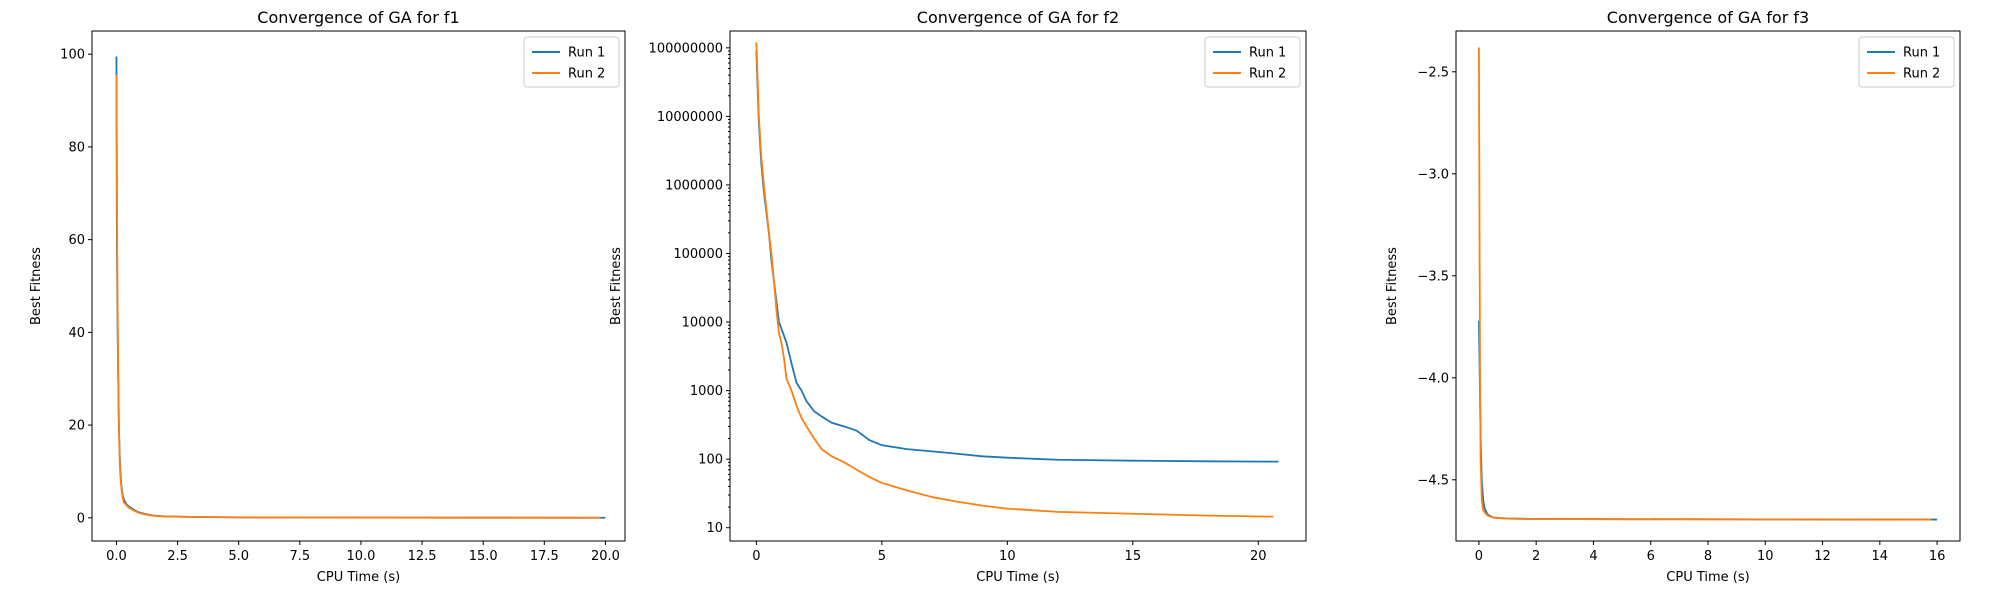 The image size is (2000, 600). Describe the element at coordinates (238, 556) in the screenshot. I see `x-tick-label: 5.0` at that location.